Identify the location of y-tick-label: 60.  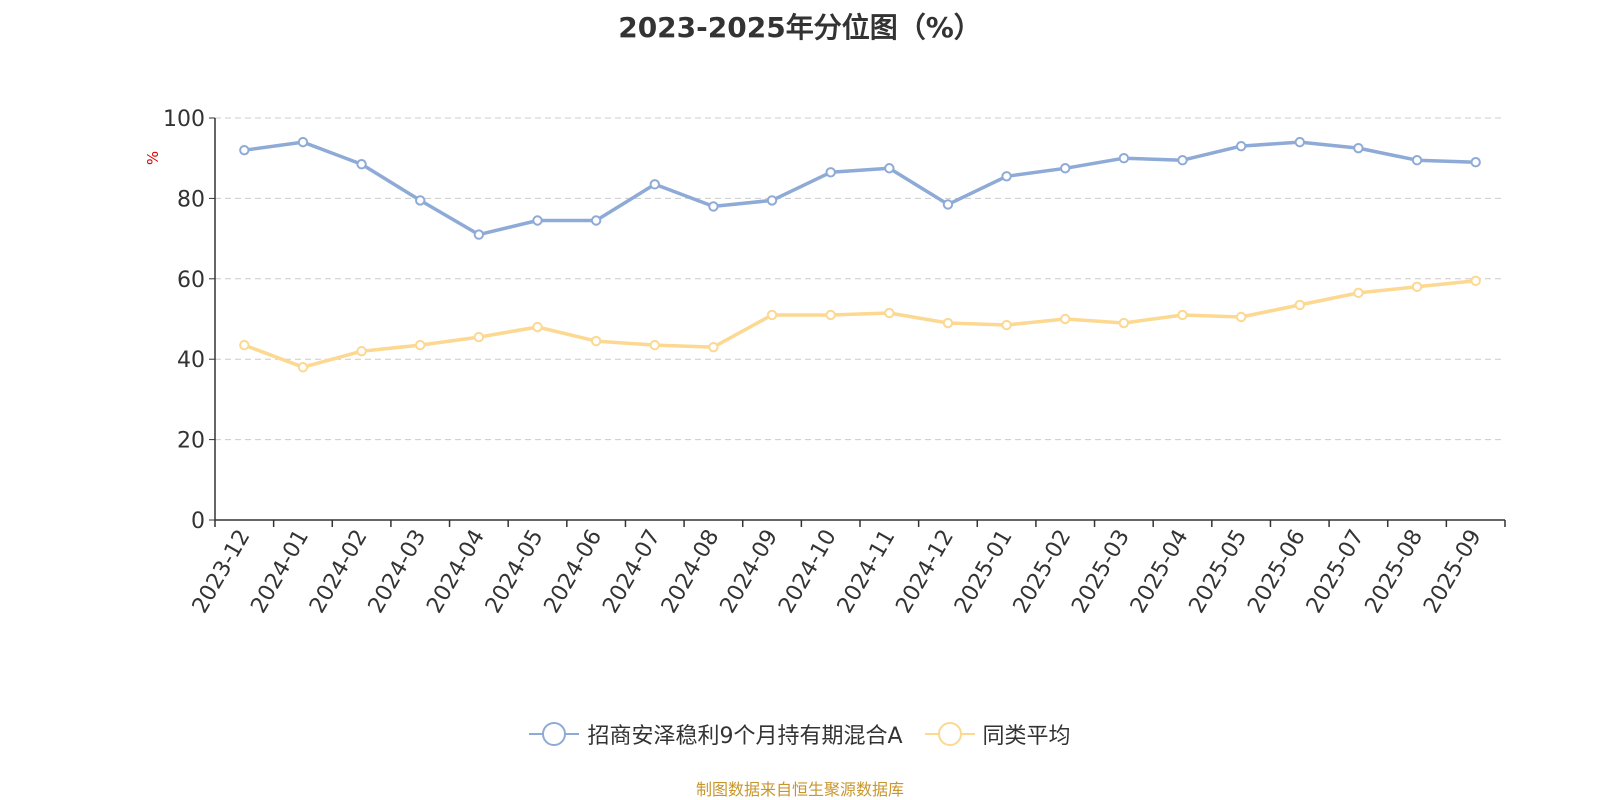
(191, 280).